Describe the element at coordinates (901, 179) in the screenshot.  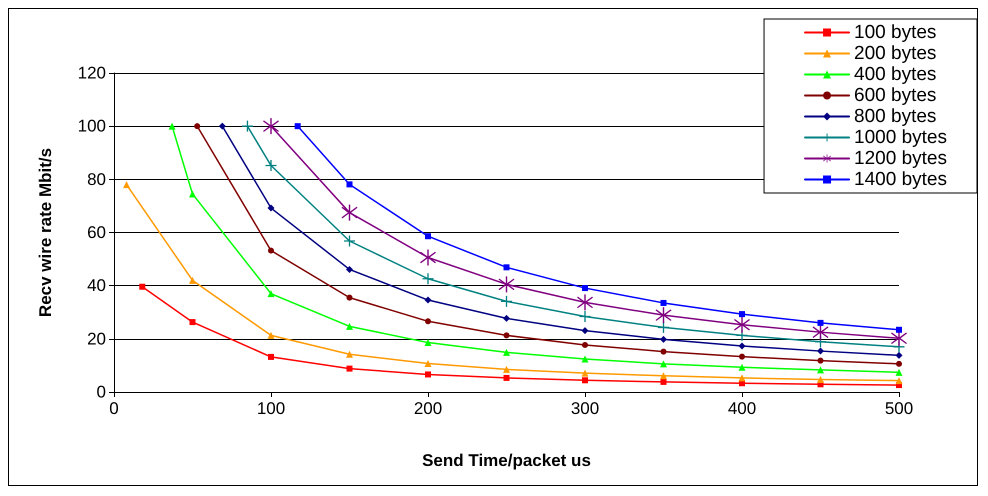
I see `legend-label: 1400 bytes` at that location.